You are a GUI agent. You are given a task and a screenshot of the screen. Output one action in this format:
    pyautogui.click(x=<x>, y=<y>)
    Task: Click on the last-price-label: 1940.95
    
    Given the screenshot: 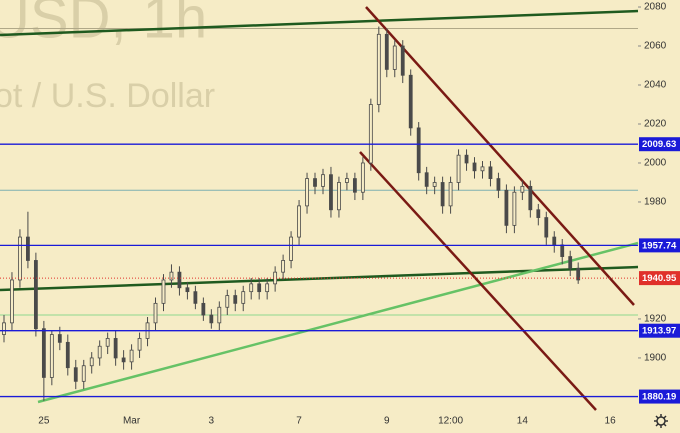 What is the action you would take?
    pyautogui.click(x=659, y=278)
    